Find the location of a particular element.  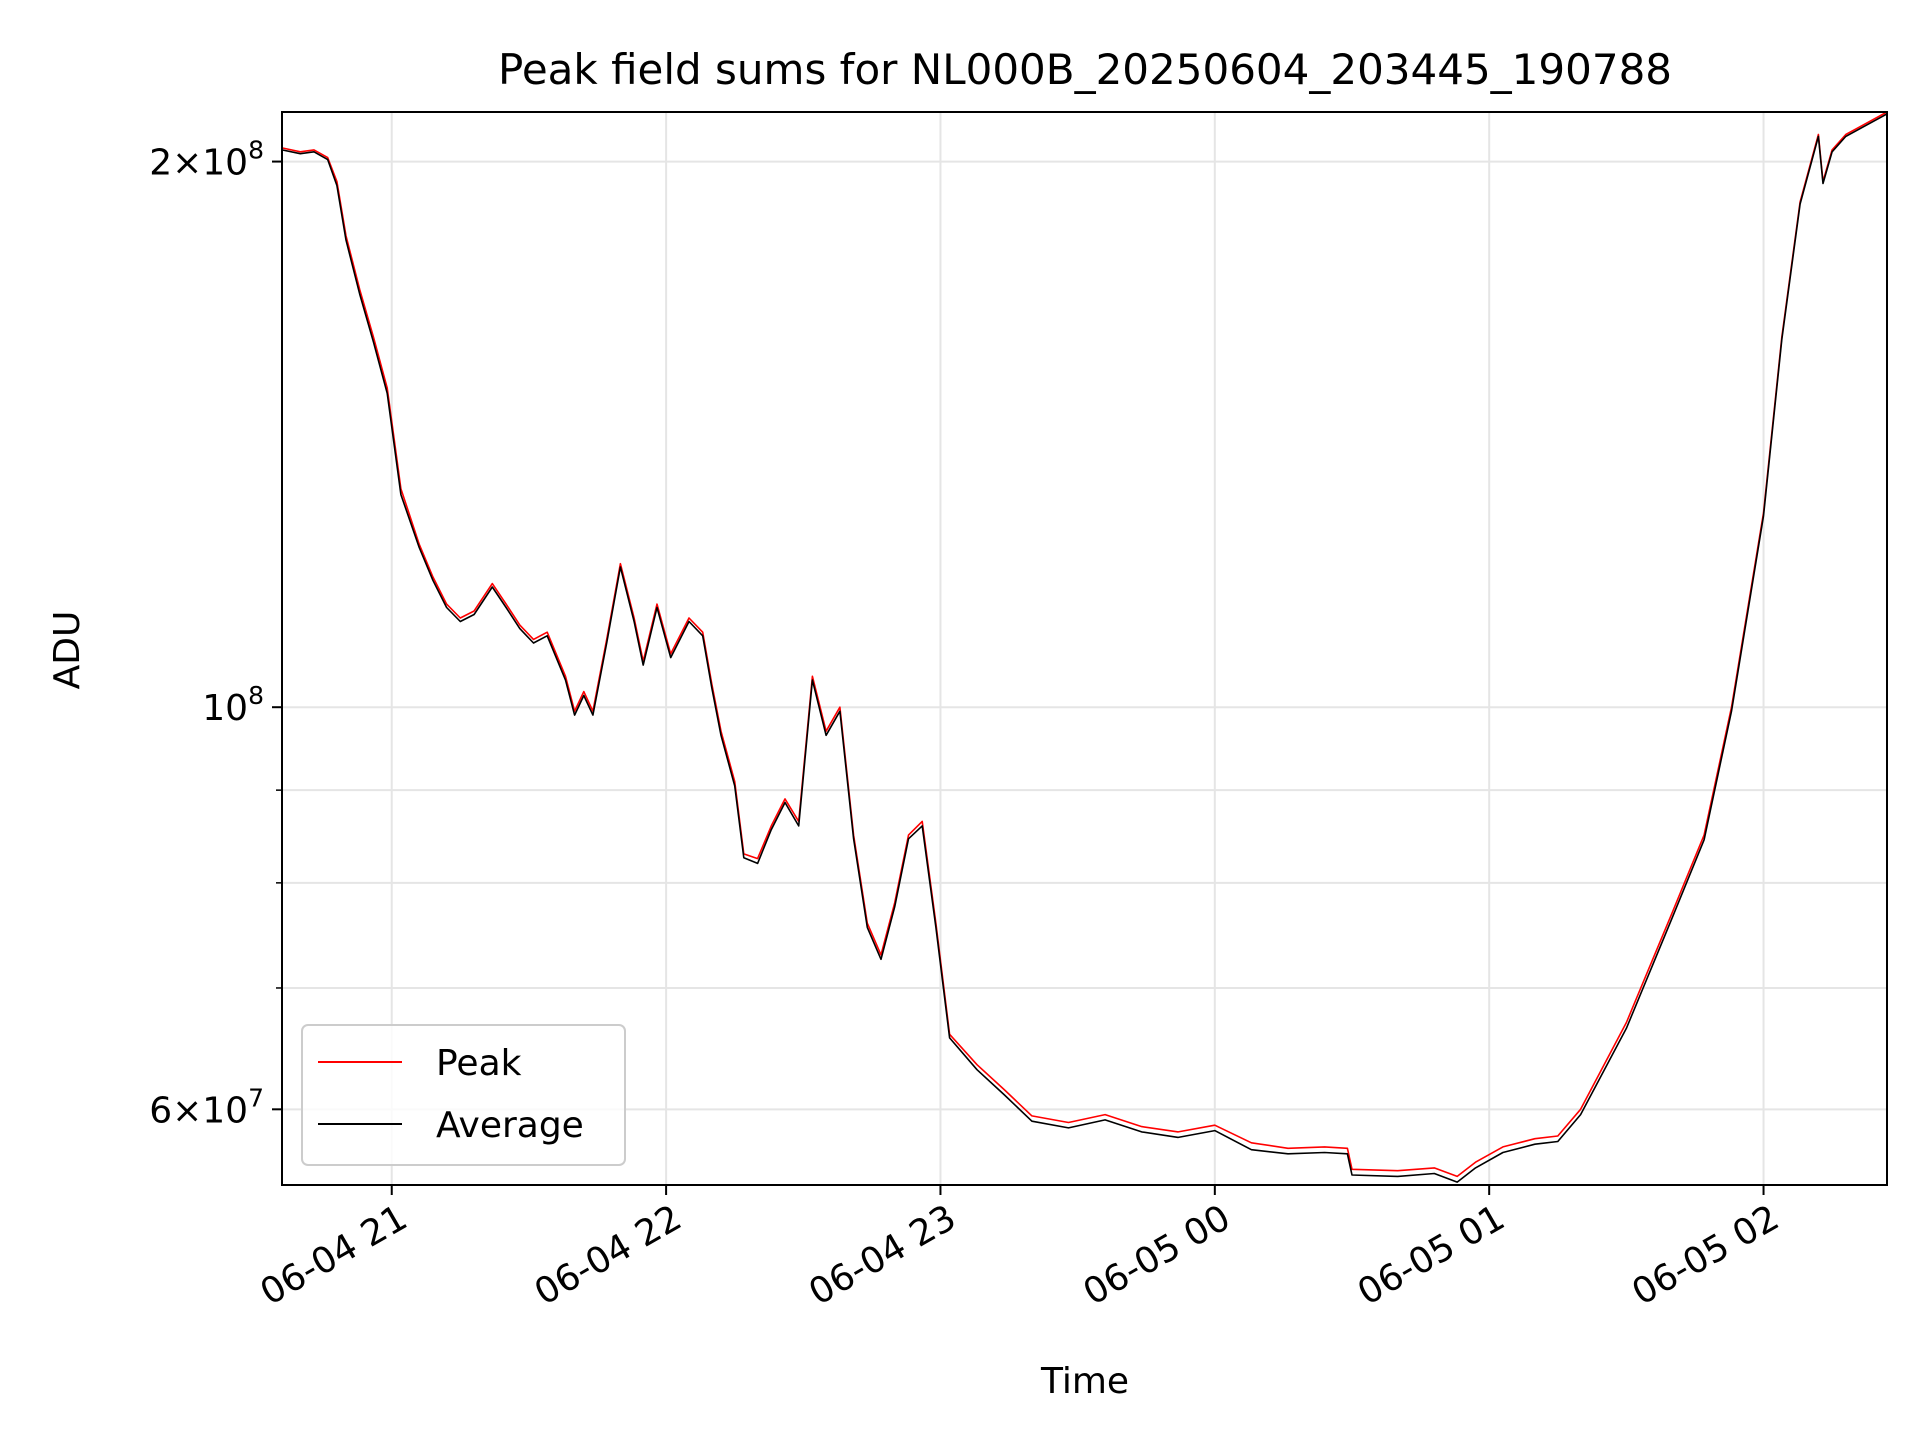

y-tick-label: 2×108 is located at coordinates (206, 160).